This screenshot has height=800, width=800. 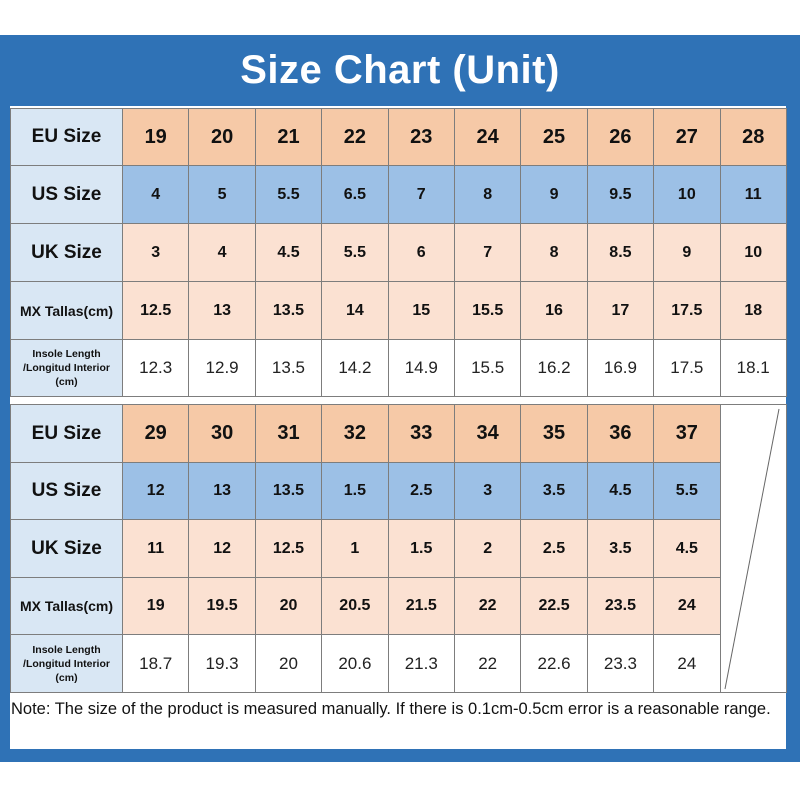 What do you see at coordinates (487, 663) in the screenshot?
I see `insole-length-cell: 22` at bounding box center [487, 663].